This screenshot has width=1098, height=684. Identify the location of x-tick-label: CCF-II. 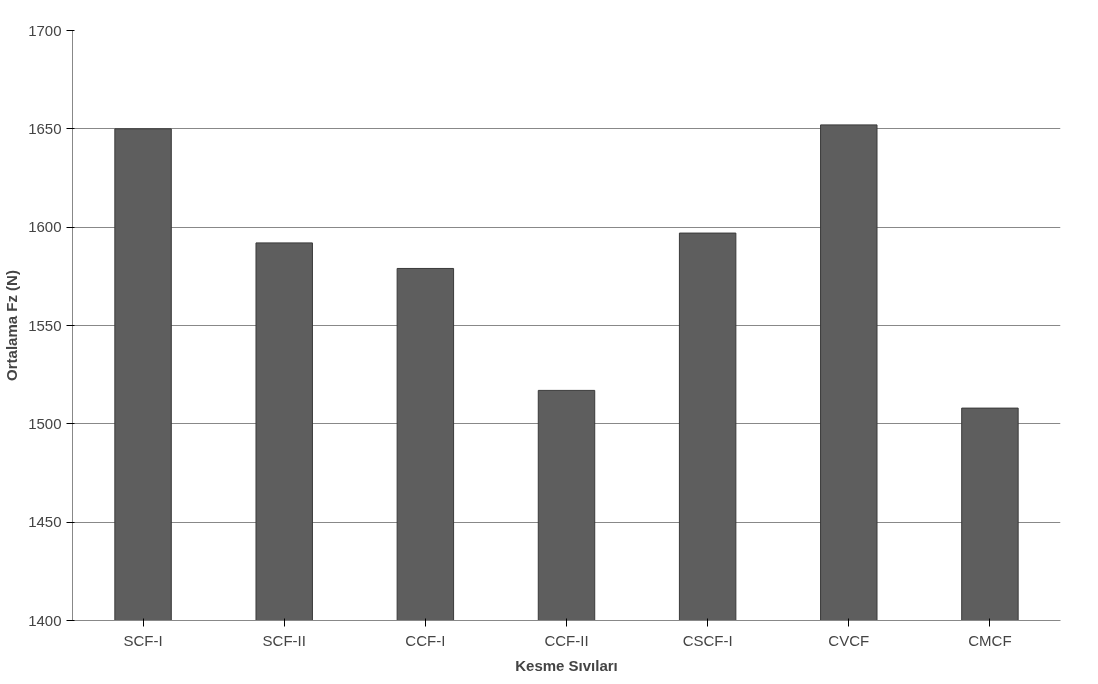
(566, 640).